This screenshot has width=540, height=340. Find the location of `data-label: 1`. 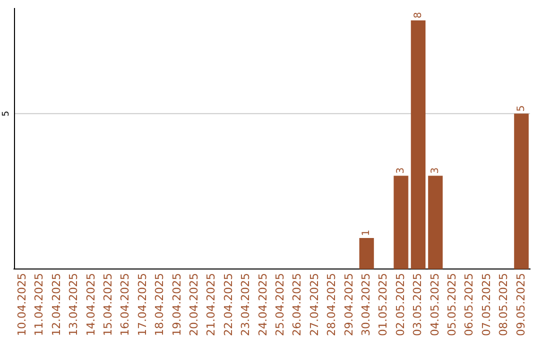

data-label: 1 is located at coordinates (366, 233).